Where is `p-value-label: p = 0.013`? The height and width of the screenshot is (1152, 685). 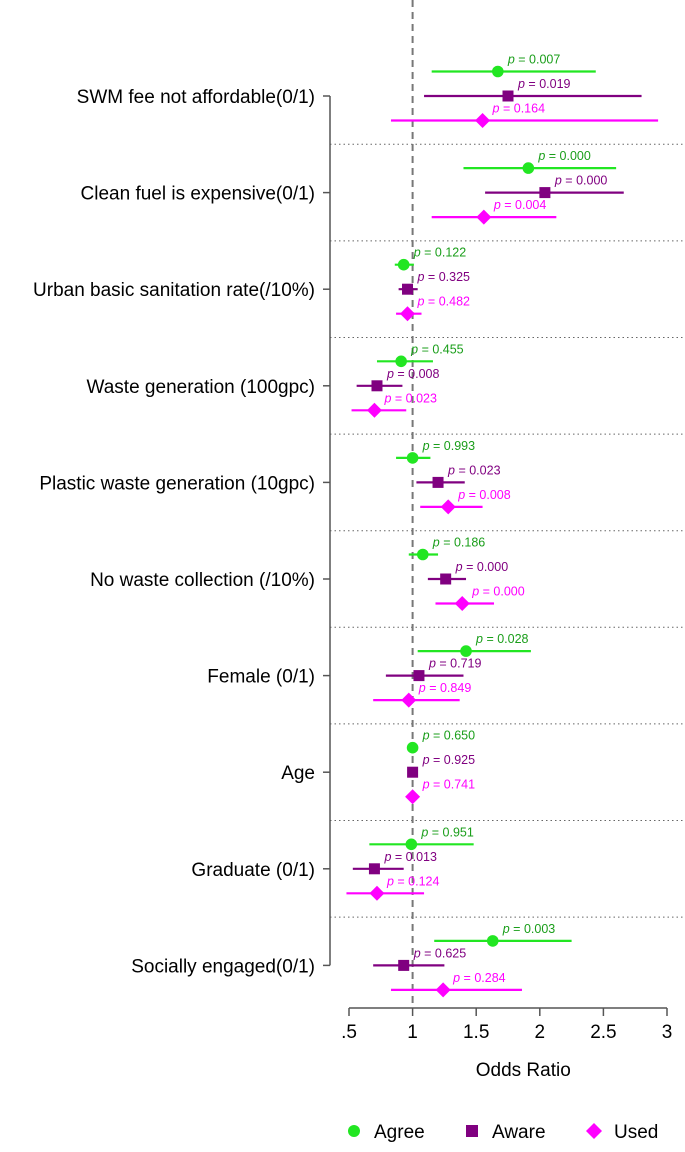
p-value-label: p = 0.013 is located at coordinates (410, 857).